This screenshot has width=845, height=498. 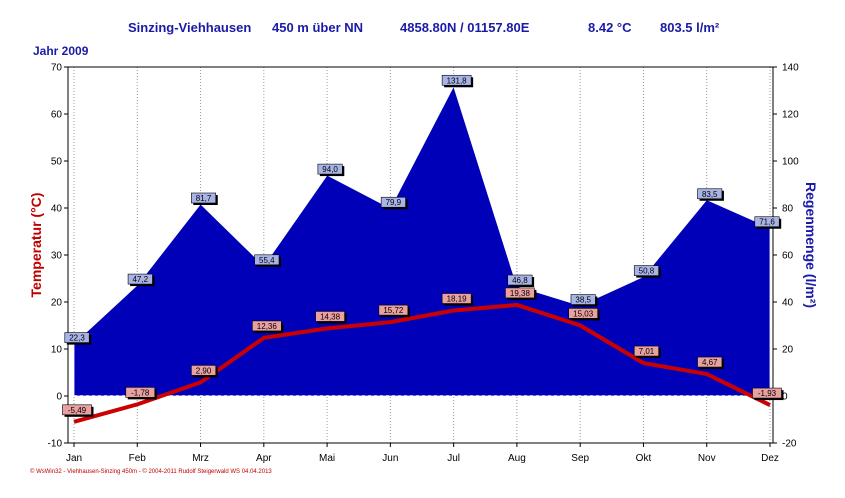 What do you see at coordinates (580, 458) in the screenshot?
I see `x-tick-label: Sep` at bounding box center [580, 458].